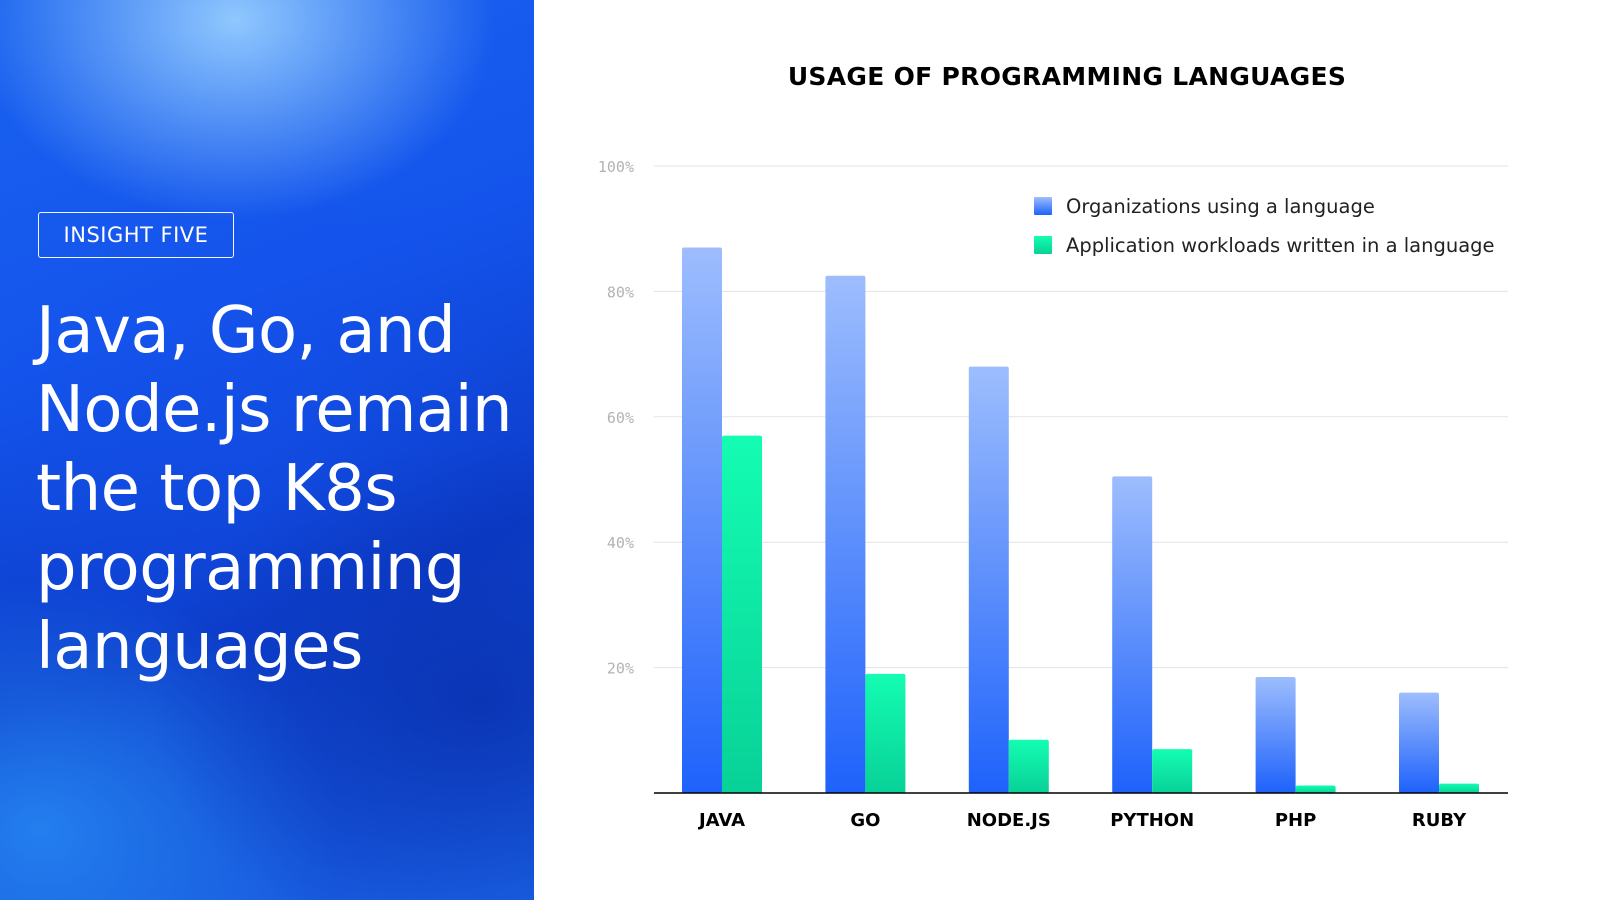 This screenshot has width=1600, height=900. Describe the element at coordinates (1315, 789) in the screenshot. I see `bar-workloads-php` at that location.